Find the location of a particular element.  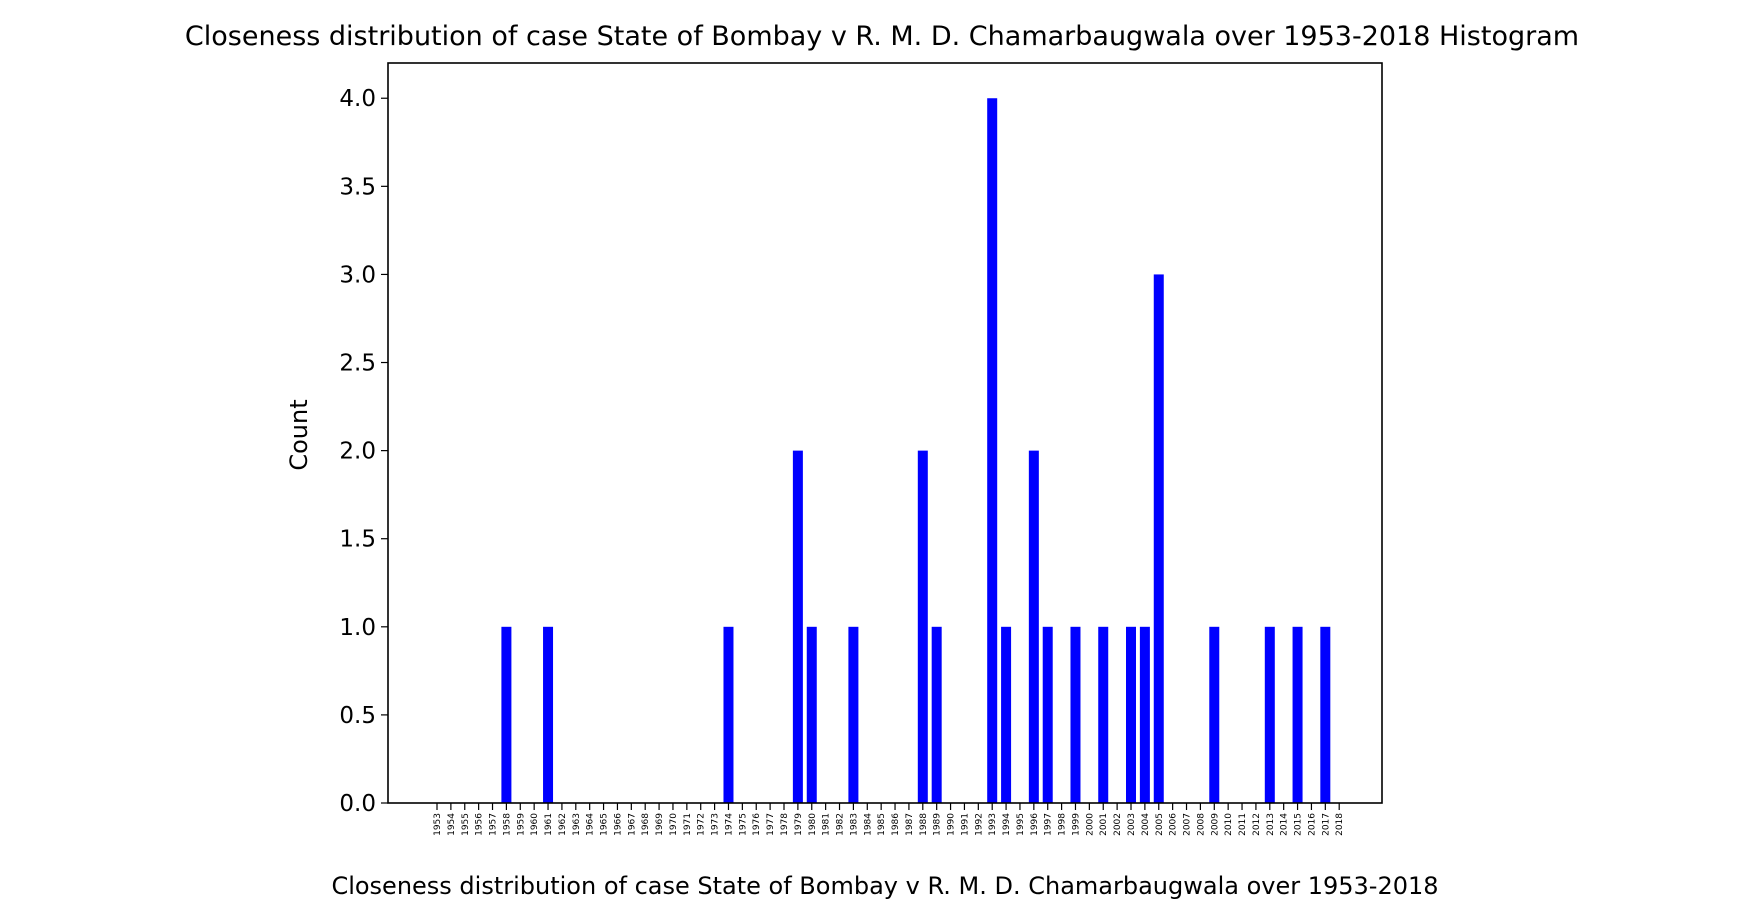

x-tick-label-2013: 2013 is located at coordinates (1271, 824).